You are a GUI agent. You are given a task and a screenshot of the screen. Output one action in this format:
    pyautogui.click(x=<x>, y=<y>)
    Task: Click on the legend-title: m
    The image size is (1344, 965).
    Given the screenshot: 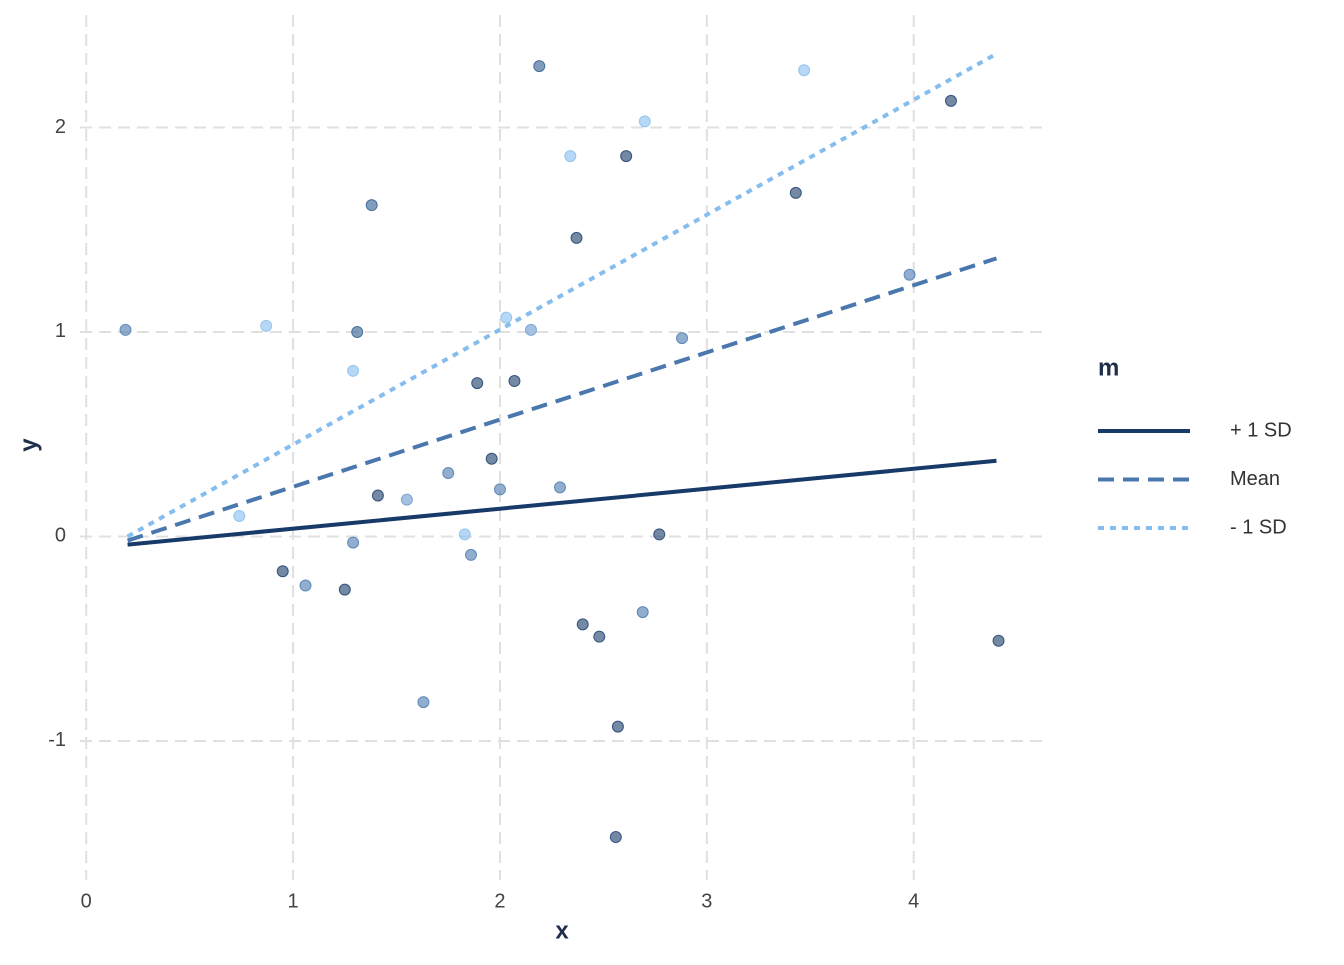 What is the action you would take?
    pyautogui.click(x=1108, y=367)
    